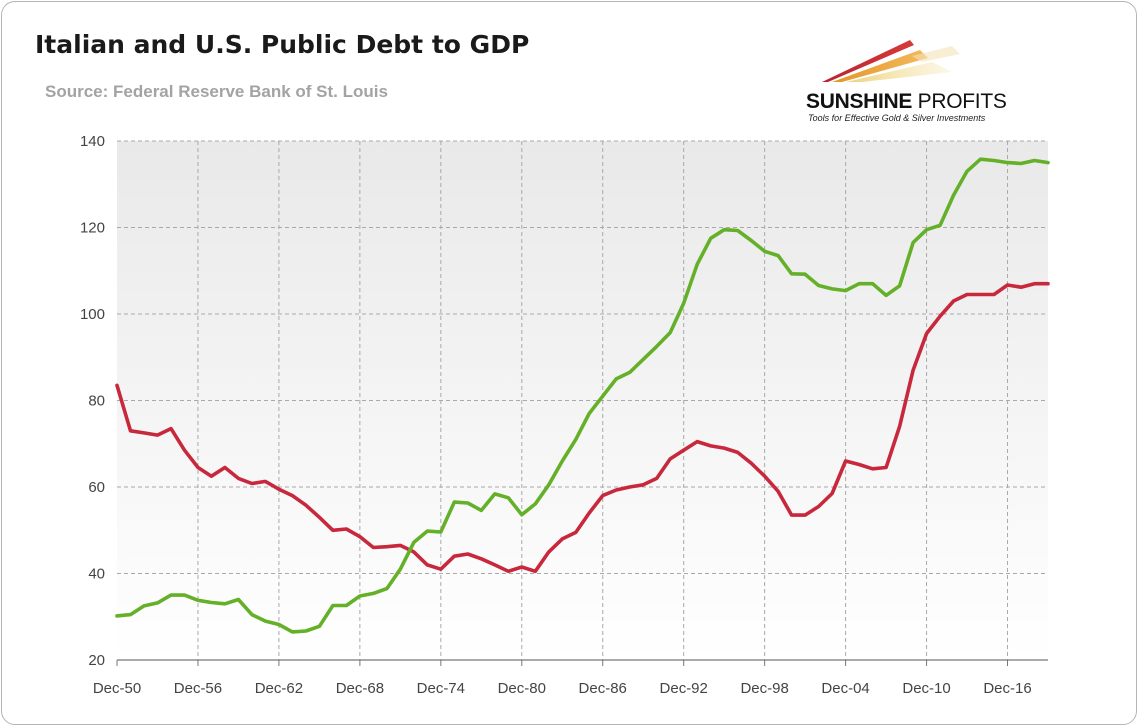 The image size is (1138, 726). Describe the element at coordinates (360, 688) in the screenshot. I see `x-tick-label: Dec-68` at that location.